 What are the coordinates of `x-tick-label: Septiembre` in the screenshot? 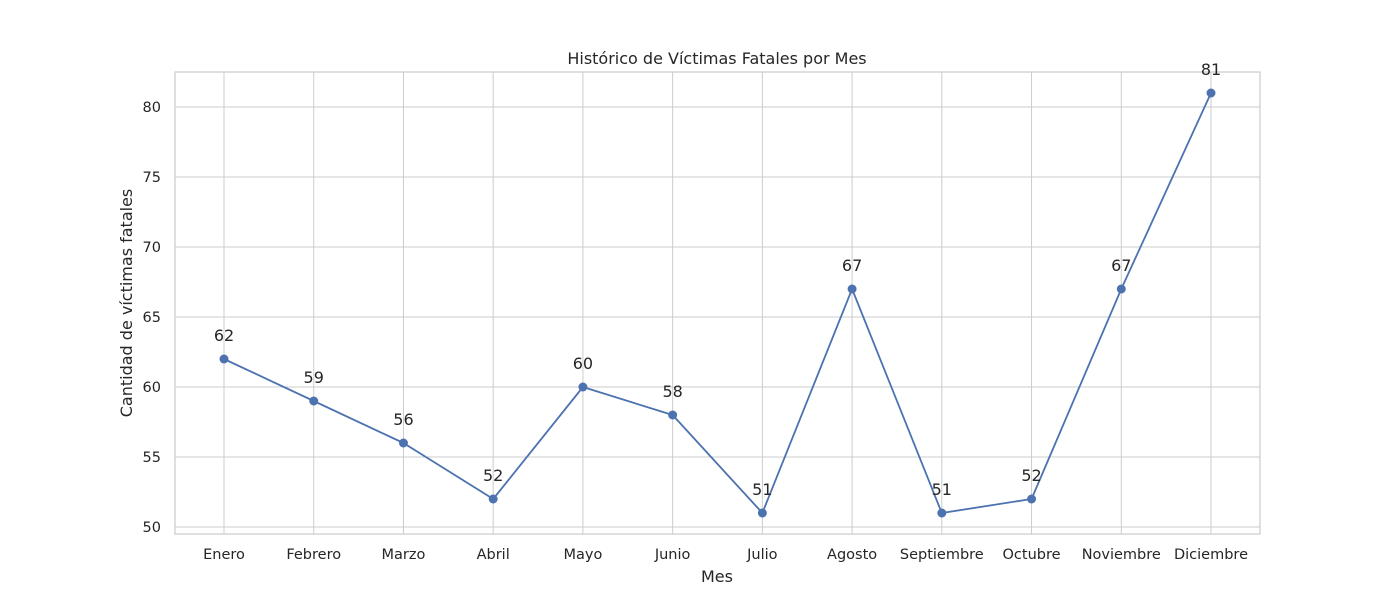 It's located at (942, 555).